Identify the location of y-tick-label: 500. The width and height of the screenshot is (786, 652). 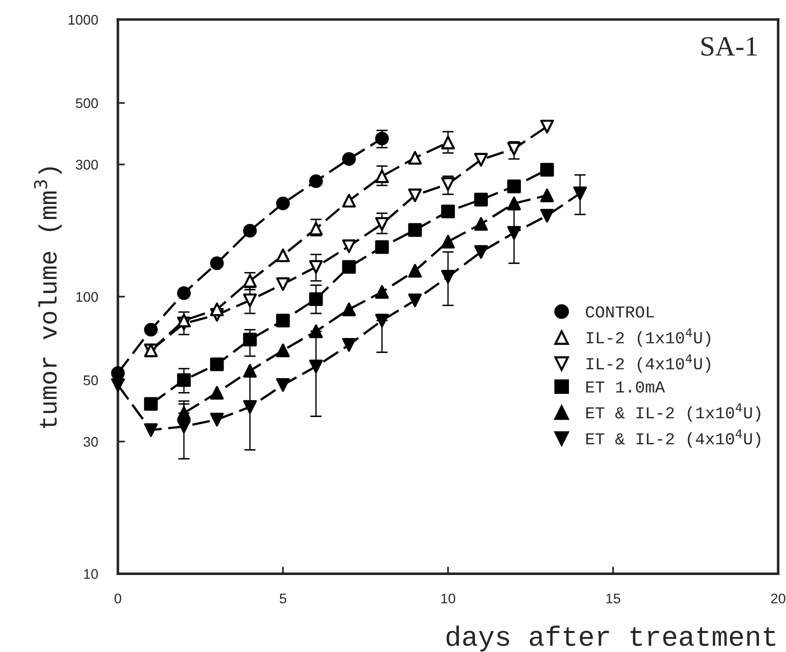
(87, 103).